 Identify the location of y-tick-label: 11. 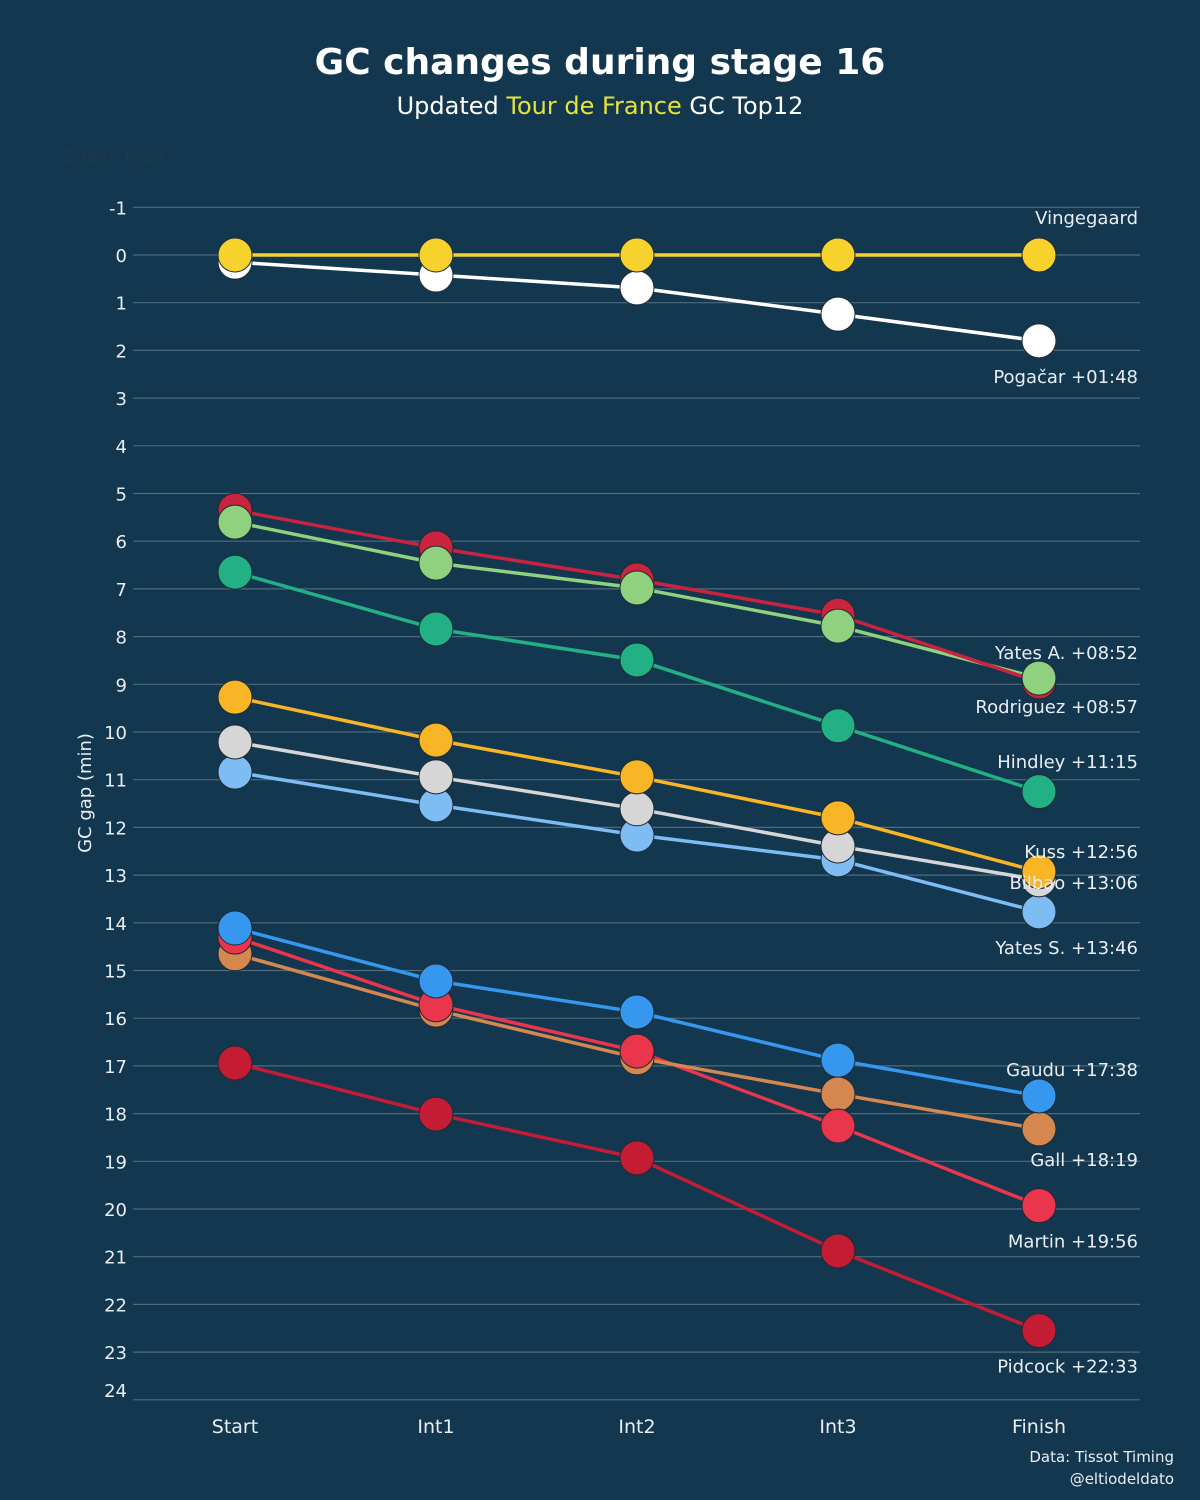
(115, 781).